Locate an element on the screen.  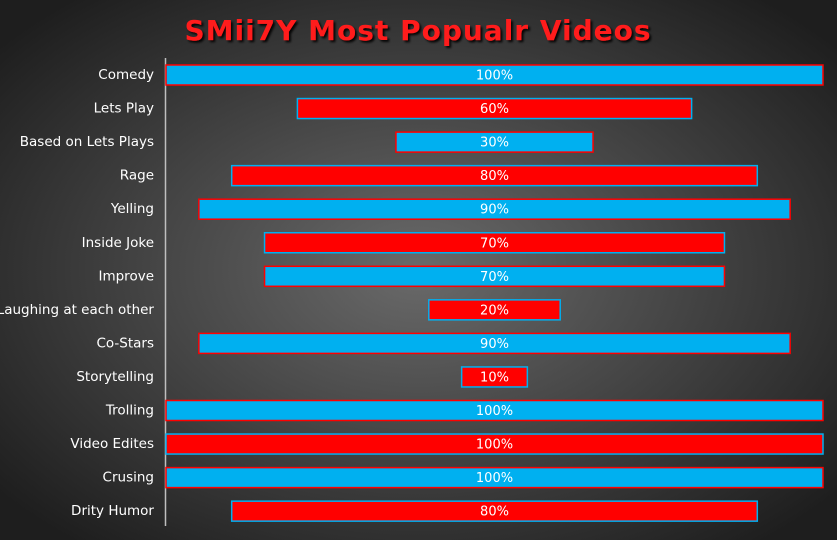
value-label: 10% is located at coordinates (494, 377).